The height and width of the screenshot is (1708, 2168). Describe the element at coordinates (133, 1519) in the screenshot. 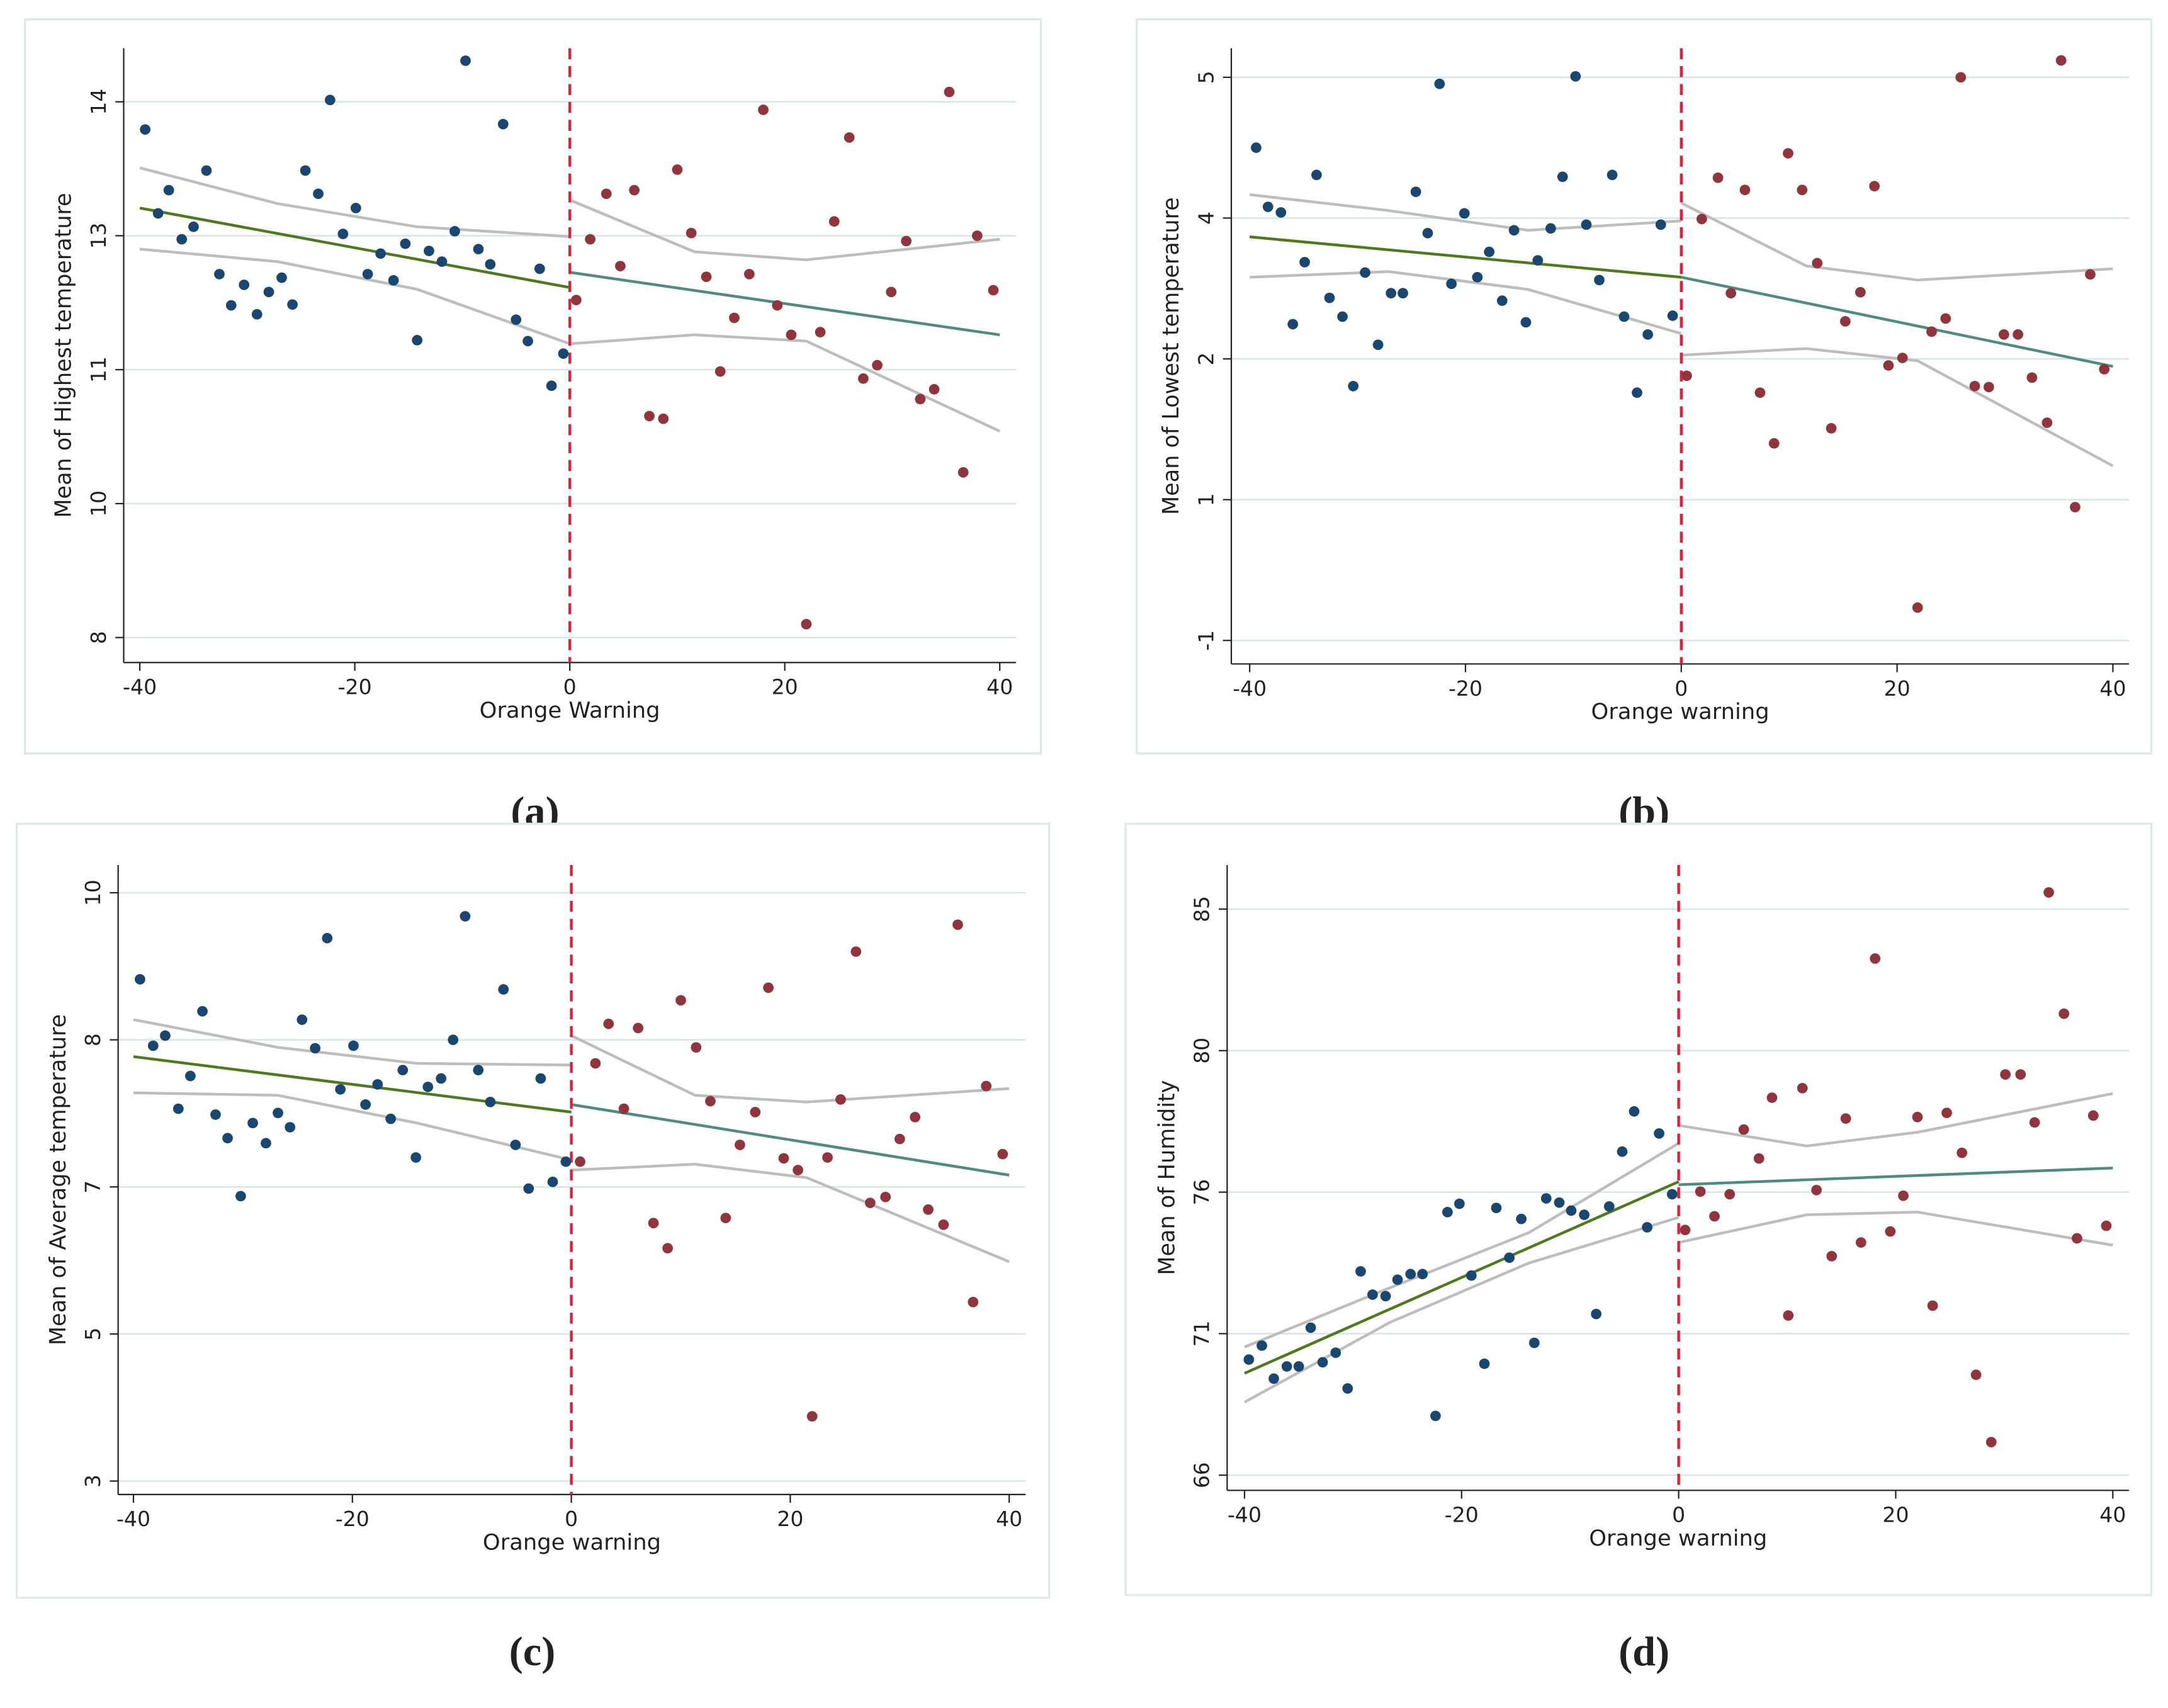

I see `x-tick-label: -40` at that location.